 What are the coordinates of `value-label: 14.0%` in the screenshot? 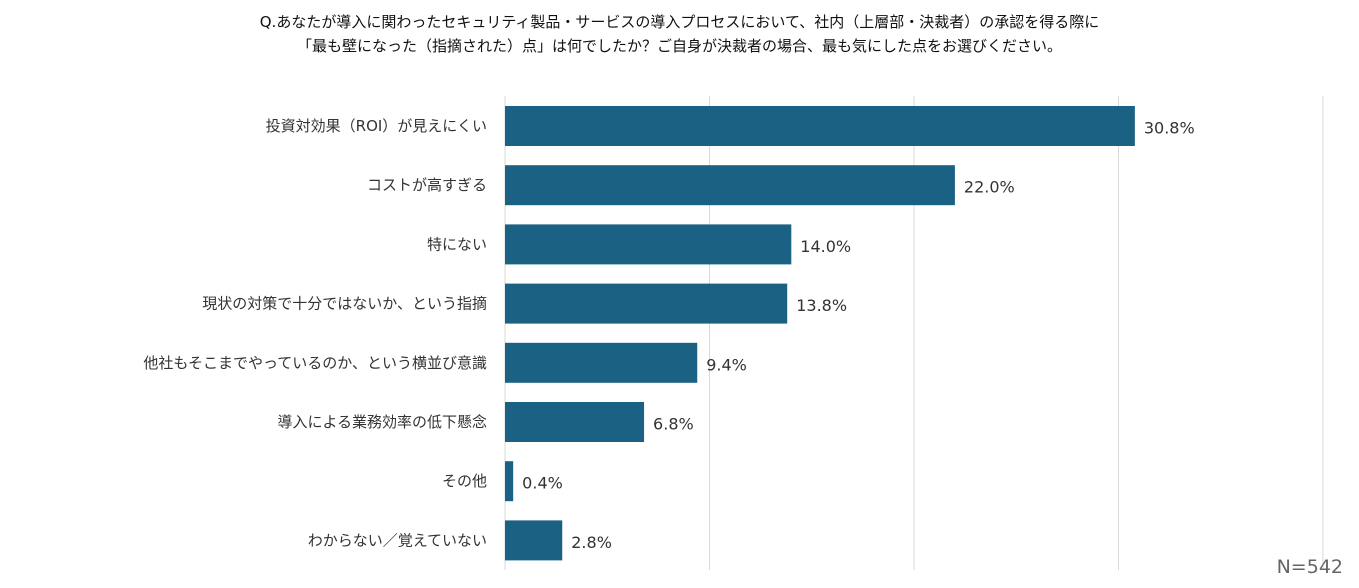 It's located at (825, 246).